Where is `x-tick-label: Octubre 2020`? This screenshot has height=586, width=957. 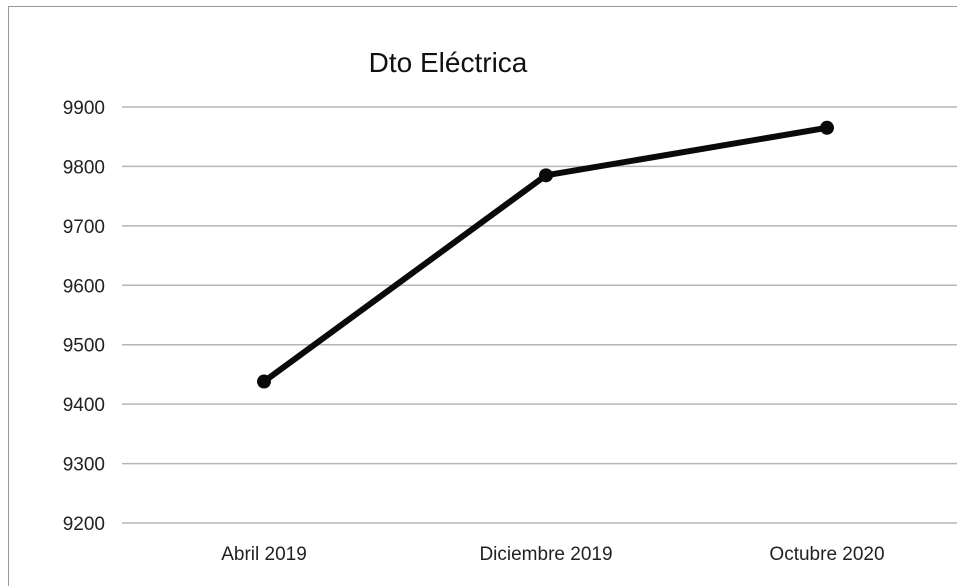
x-tick-label: Octubre 2020 is located at coordinates (826, 554).